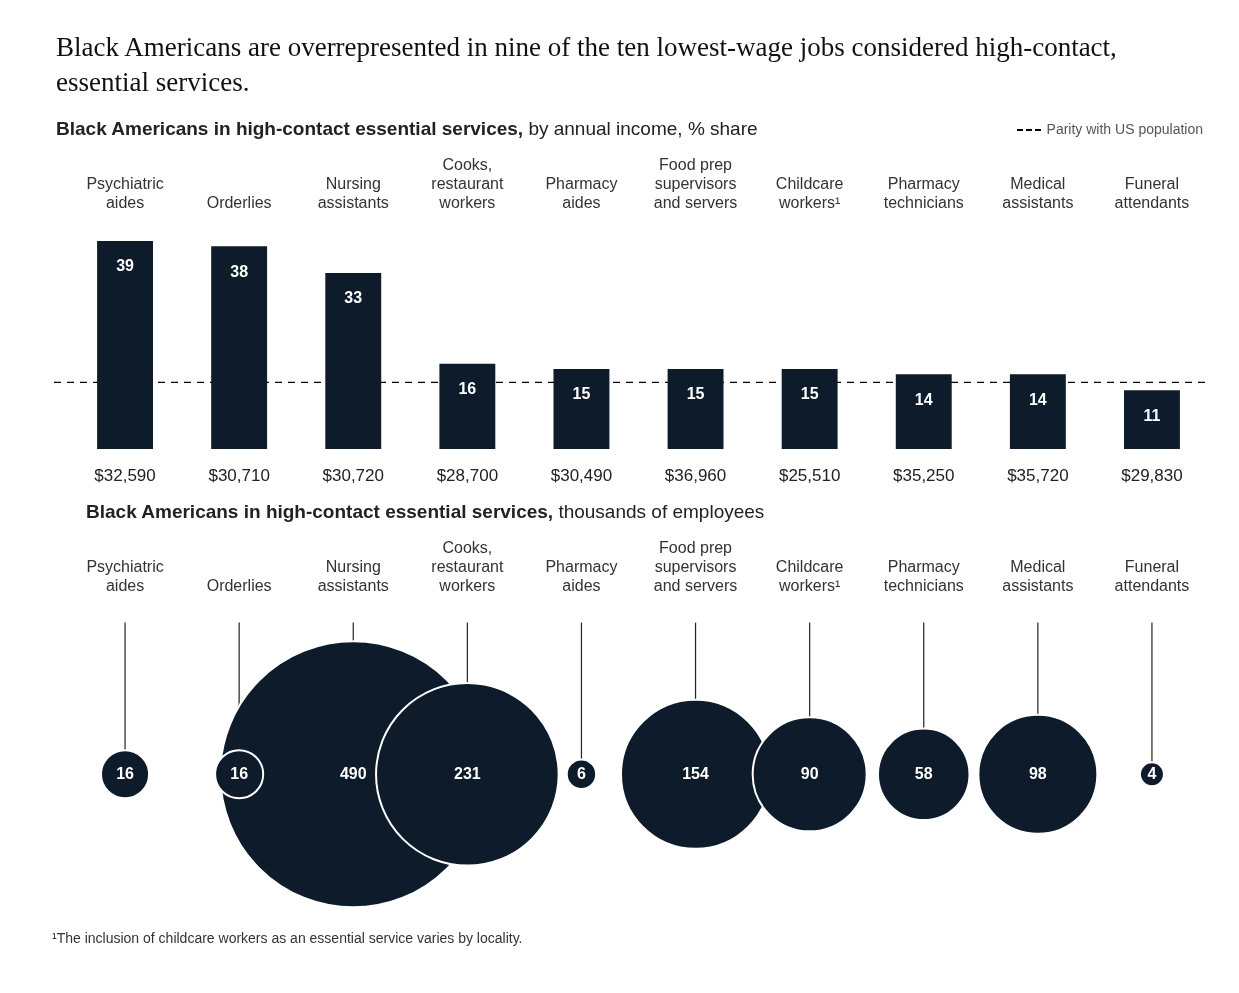 Image resolution: width=1239 pixels, height=993 pixels. Describe the element at coordinates (239, 586) in the screenshot. I see `category-label: Orderlies` at that location.